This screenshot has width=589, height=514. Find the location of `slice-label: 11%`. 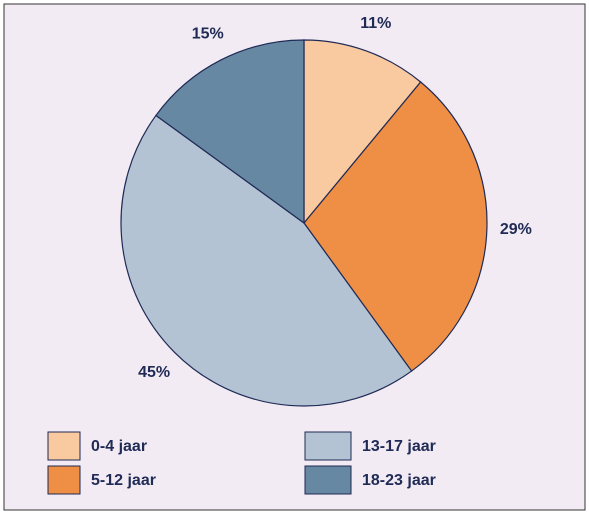

slice-label: 11% is located at coordinates (375, 23).